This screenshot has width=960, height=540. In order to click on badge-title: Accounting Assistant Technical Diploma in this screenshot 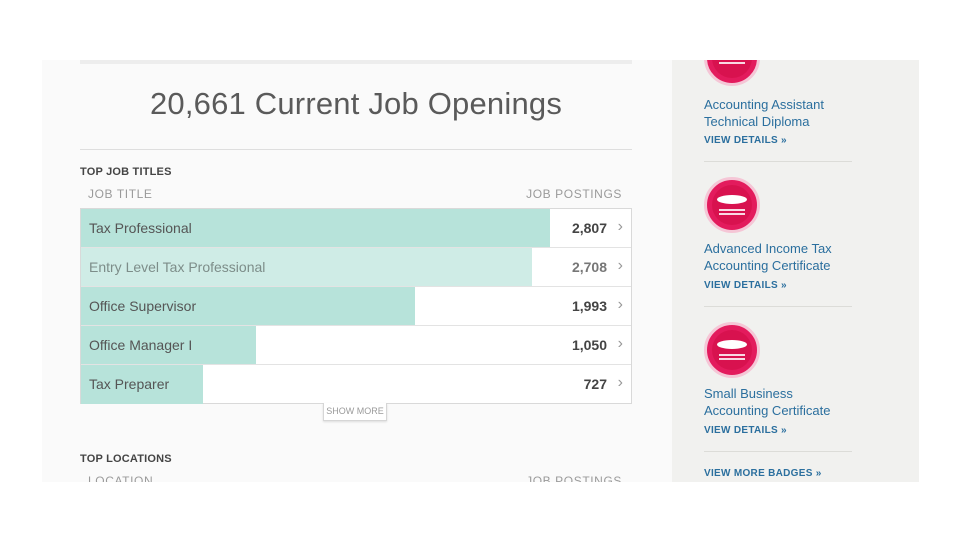, I will do `click(764, 113)`.